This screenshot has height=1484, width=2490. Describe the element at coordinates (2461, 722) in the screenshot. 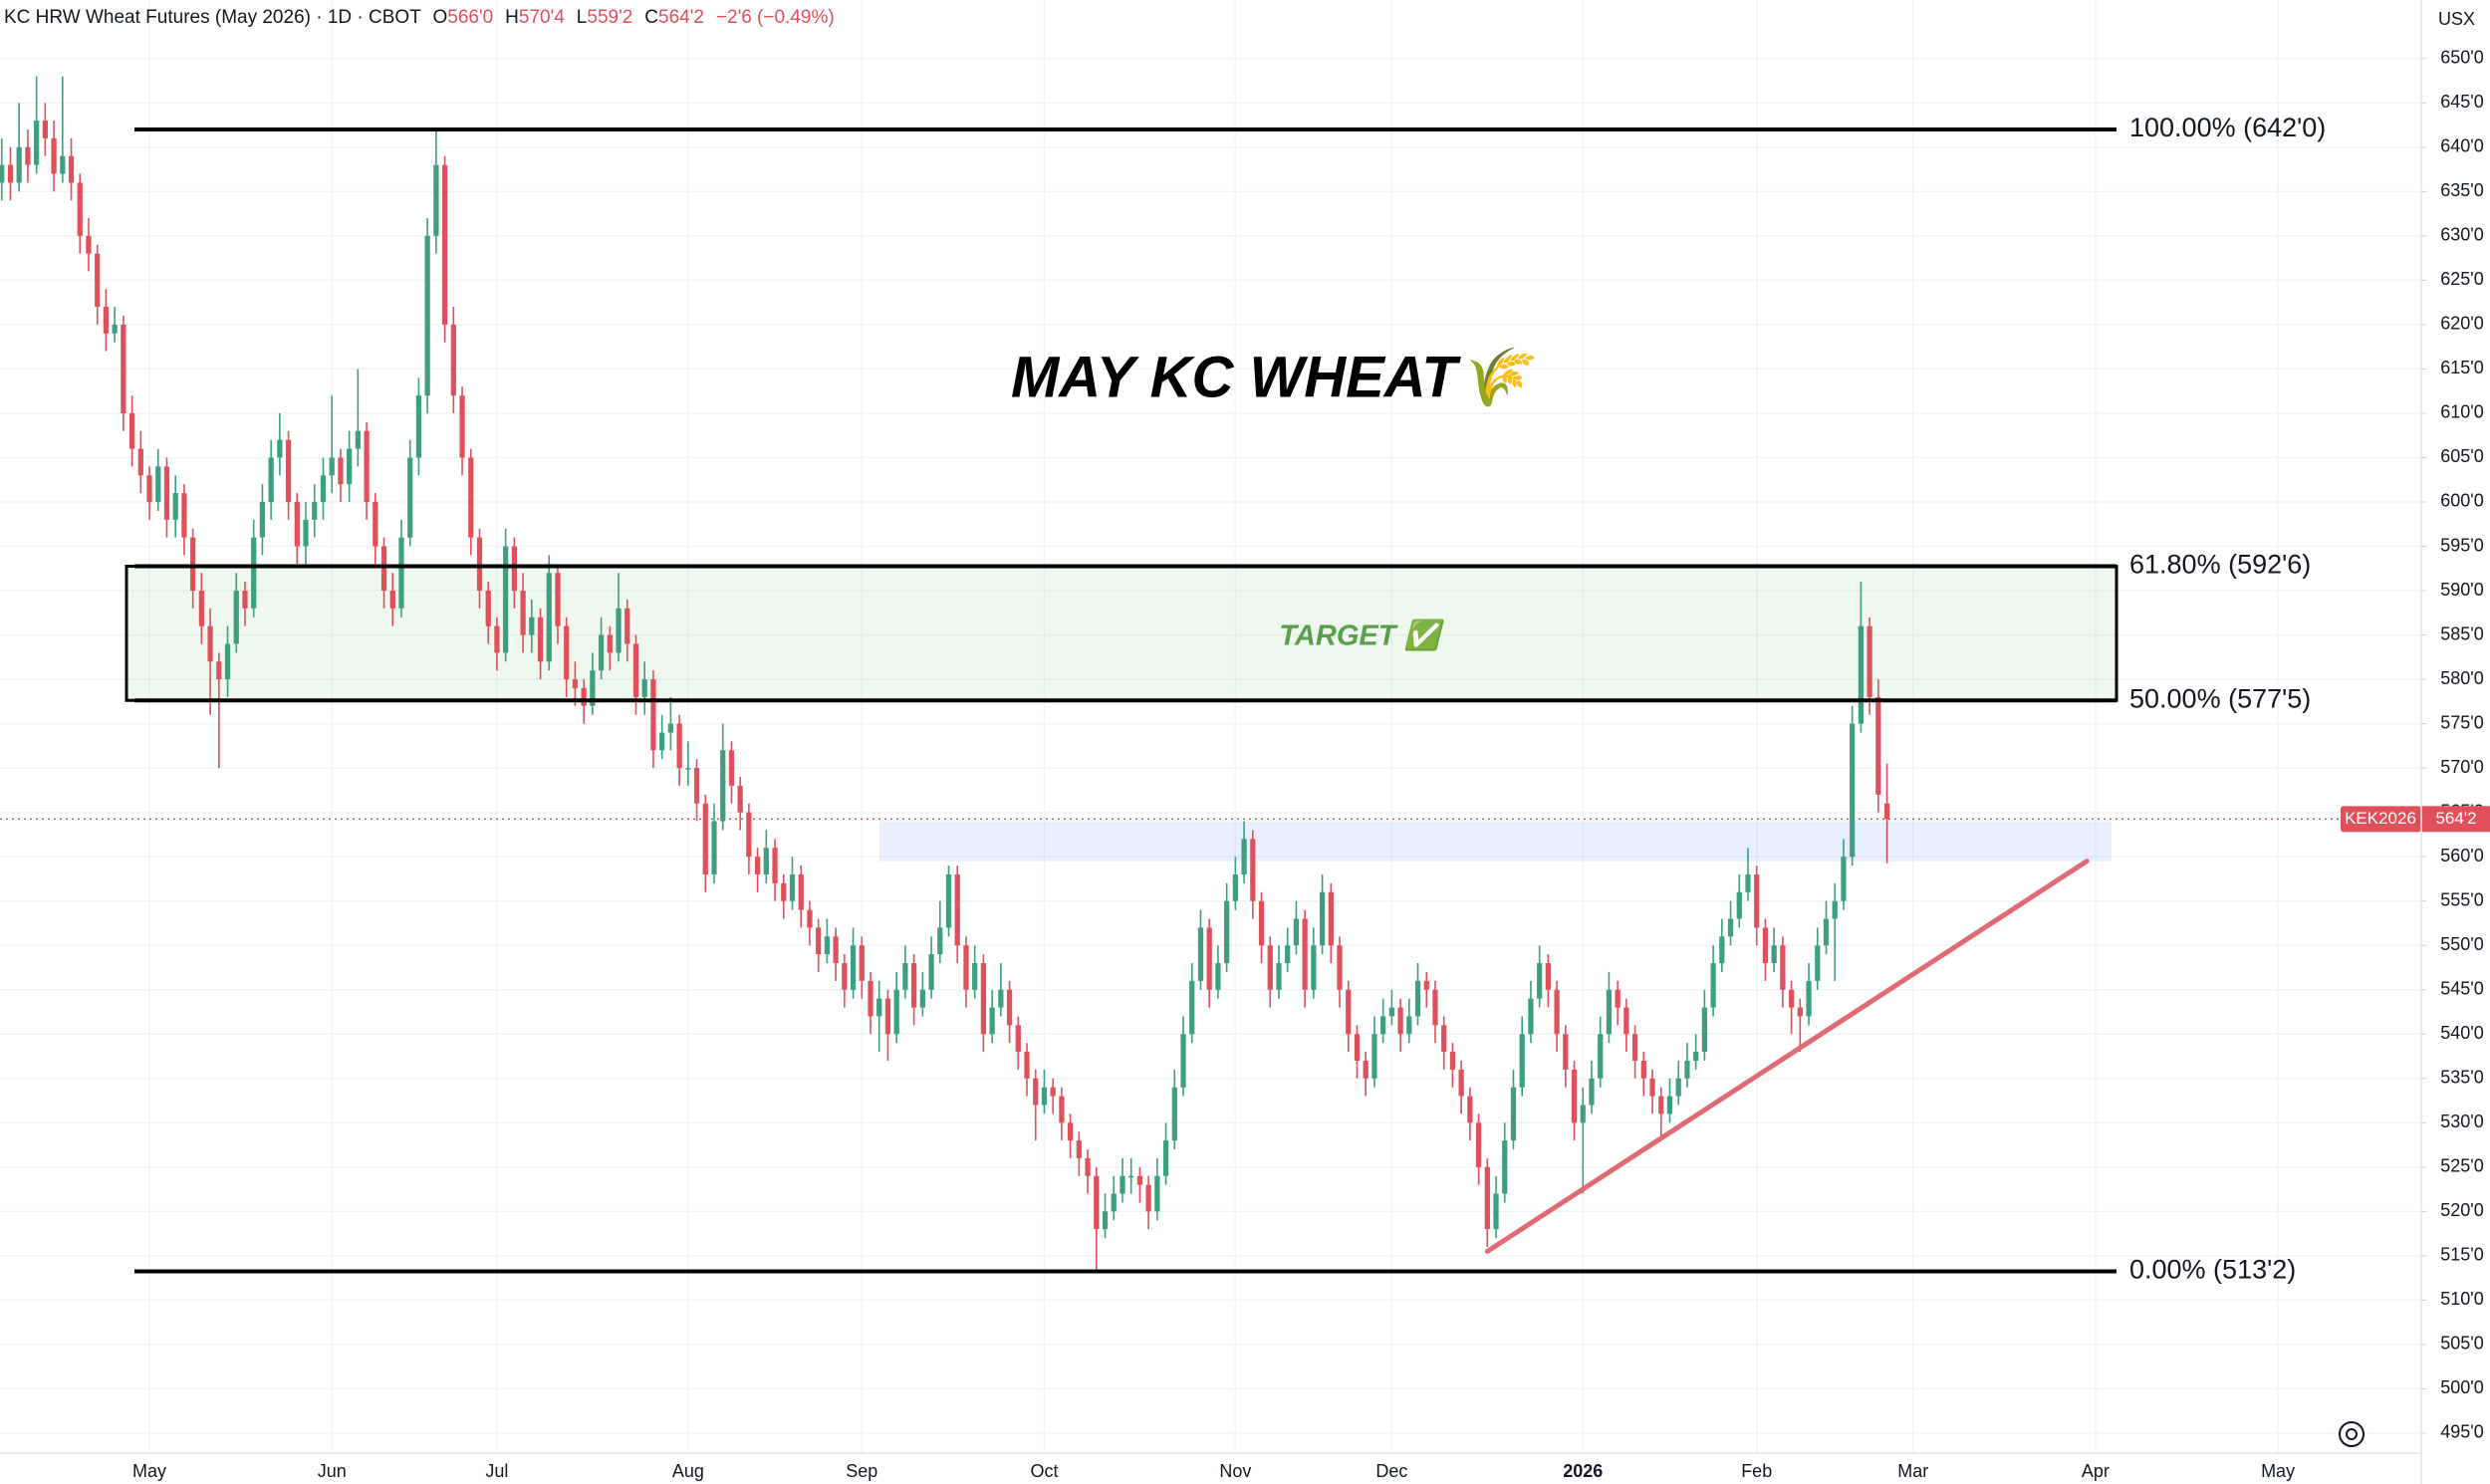

I see `y-tick-label: 575'0` at that location.